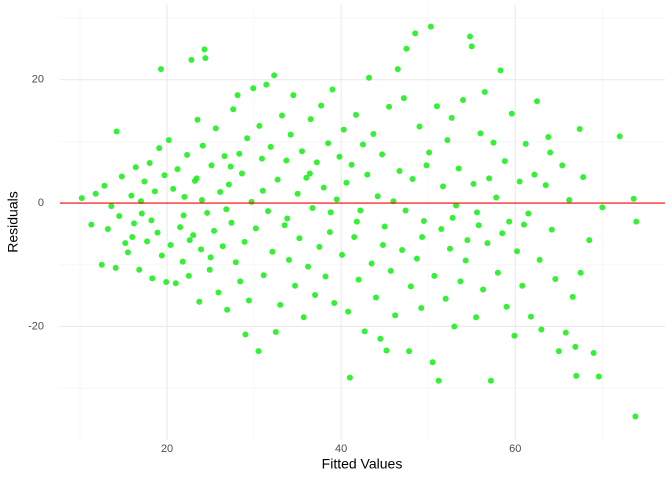  Describe the element at coordinates (362, 464) in the screenshot. I see `x-axis-title: Fitted Values` at that location.